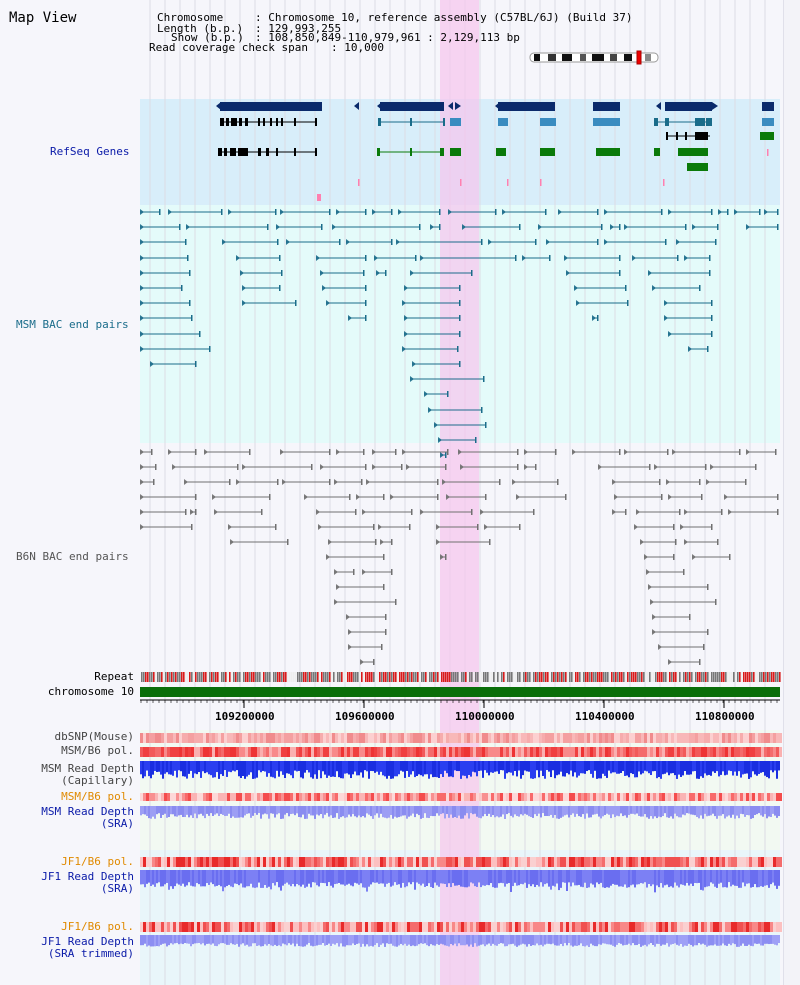 Image resolution: width=800 pixels, height=985 pixels. What do you see at coordinates (87, 876) in the screenshot?
I see `track-label-jf1-read-depth-sra: JF1 Read Depth` at bounding box center [87, 876].